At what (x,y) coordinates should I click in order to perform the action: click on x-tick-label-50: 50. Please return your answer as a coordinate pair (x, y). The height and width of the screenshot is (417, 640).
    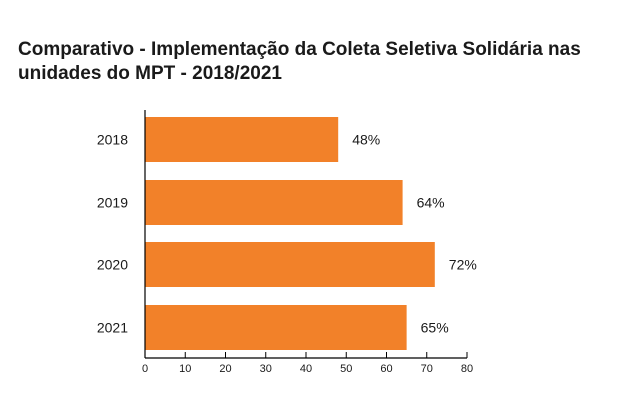
    Looking at the image, I should click on (346, 369).